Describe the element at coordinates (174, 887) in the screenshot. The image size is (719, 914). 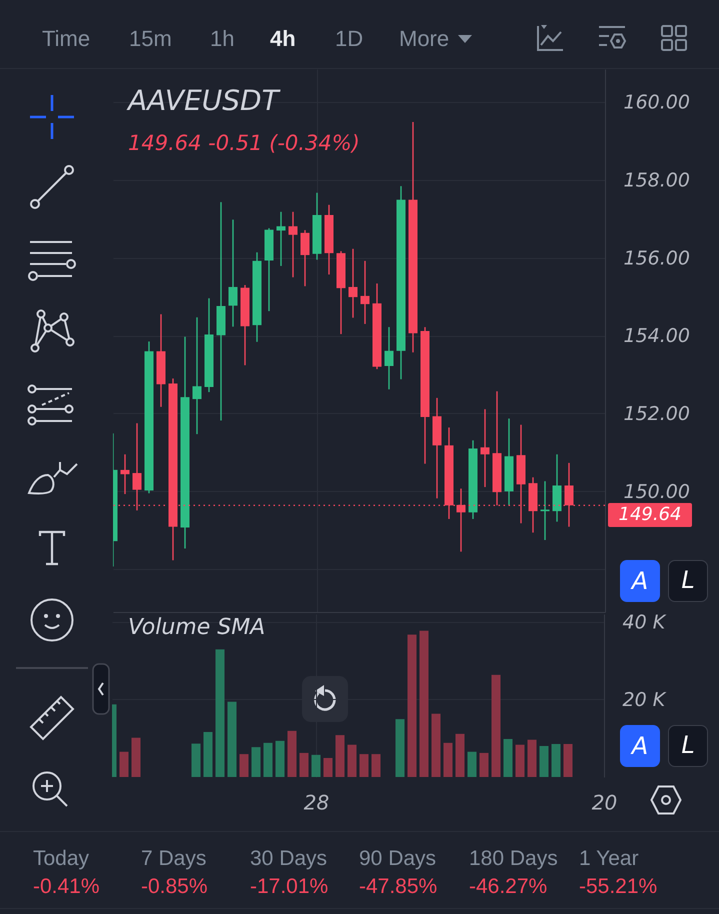
I see `text: -0.85%` at that location.